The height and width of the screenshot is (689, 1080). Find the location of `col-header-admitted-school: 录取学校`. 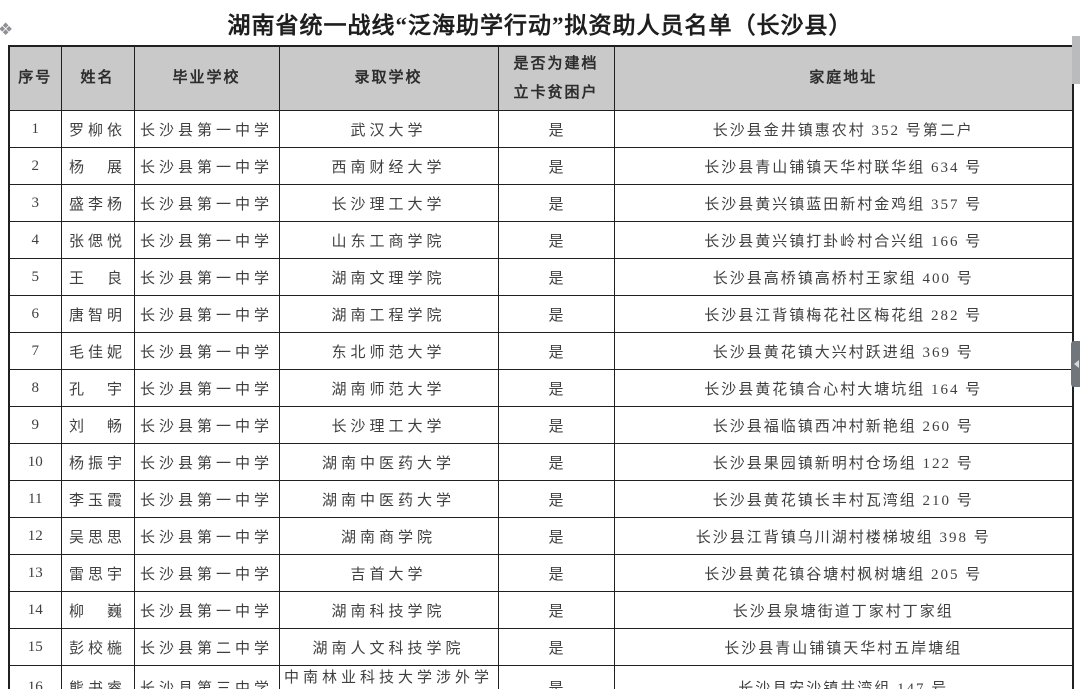

col-header-admitted-school: 录取学校 is located at coordinates (388, 78).